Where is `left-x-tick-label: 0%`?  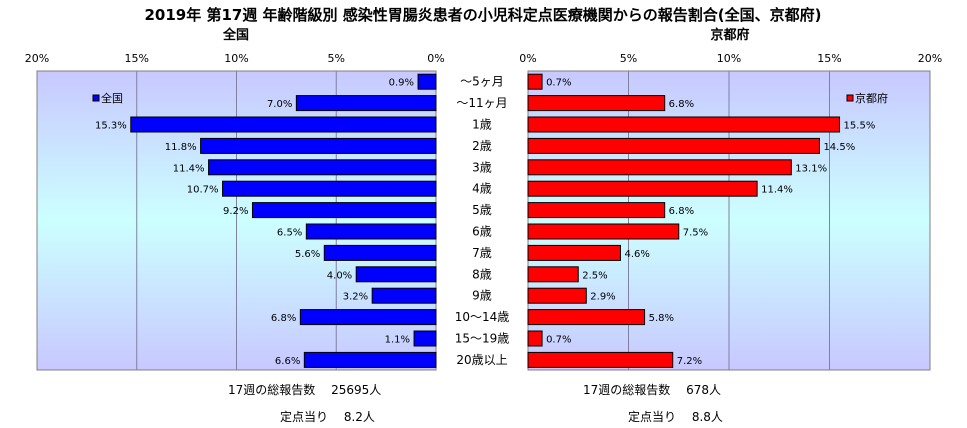
left-x-tick-label: 0% is located at coordinates (435, 58).